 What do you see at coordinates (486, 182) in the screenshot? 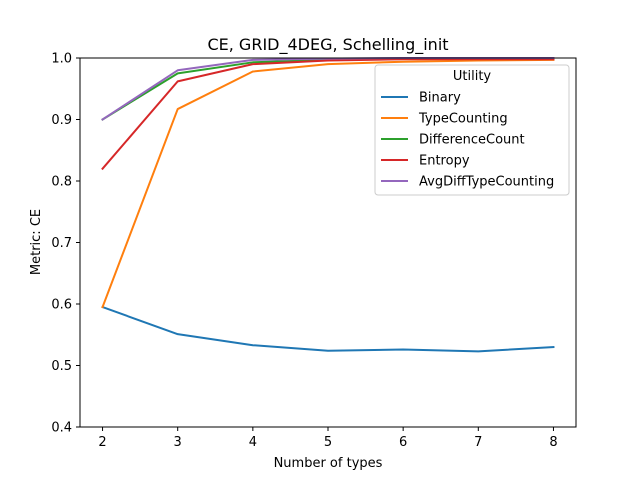
I see `legend-label-avgdifftypecounting: AvgDiffTypeCounting` at bounding box center [486, 182].